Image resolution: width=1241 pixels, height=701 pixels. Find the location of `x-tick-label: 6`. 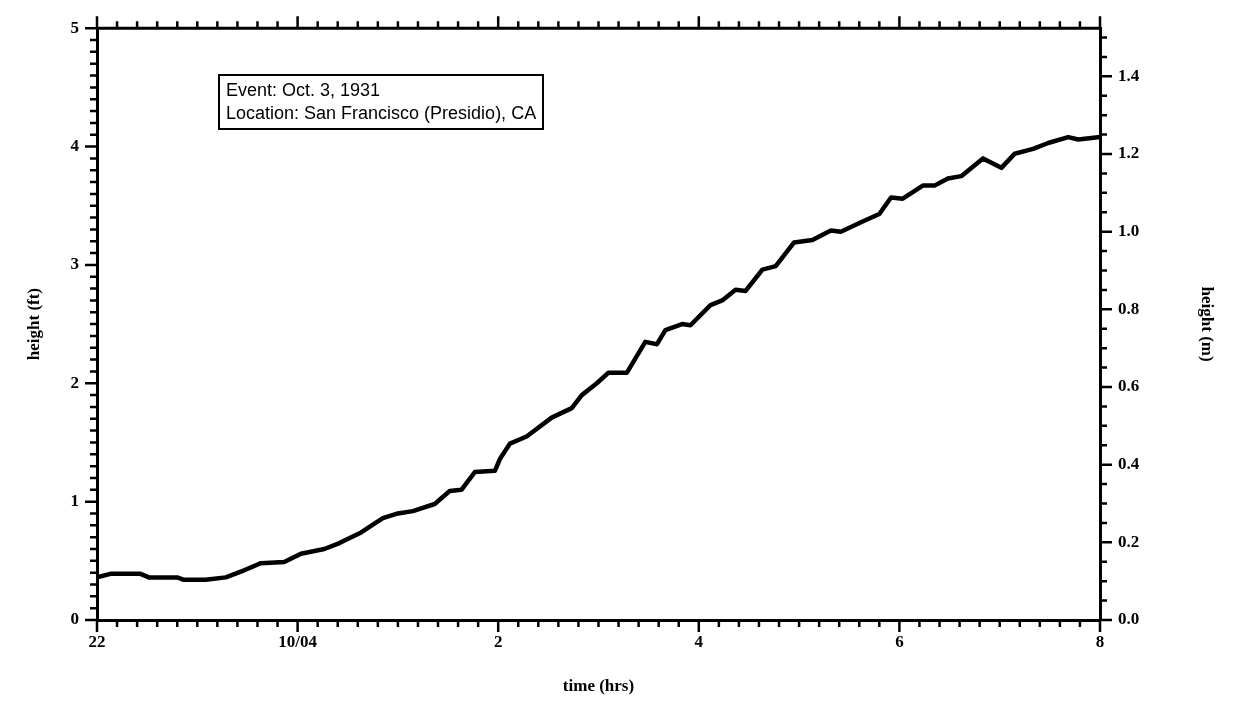

x-tick-label: 6 is located at coordinates (899, 641).